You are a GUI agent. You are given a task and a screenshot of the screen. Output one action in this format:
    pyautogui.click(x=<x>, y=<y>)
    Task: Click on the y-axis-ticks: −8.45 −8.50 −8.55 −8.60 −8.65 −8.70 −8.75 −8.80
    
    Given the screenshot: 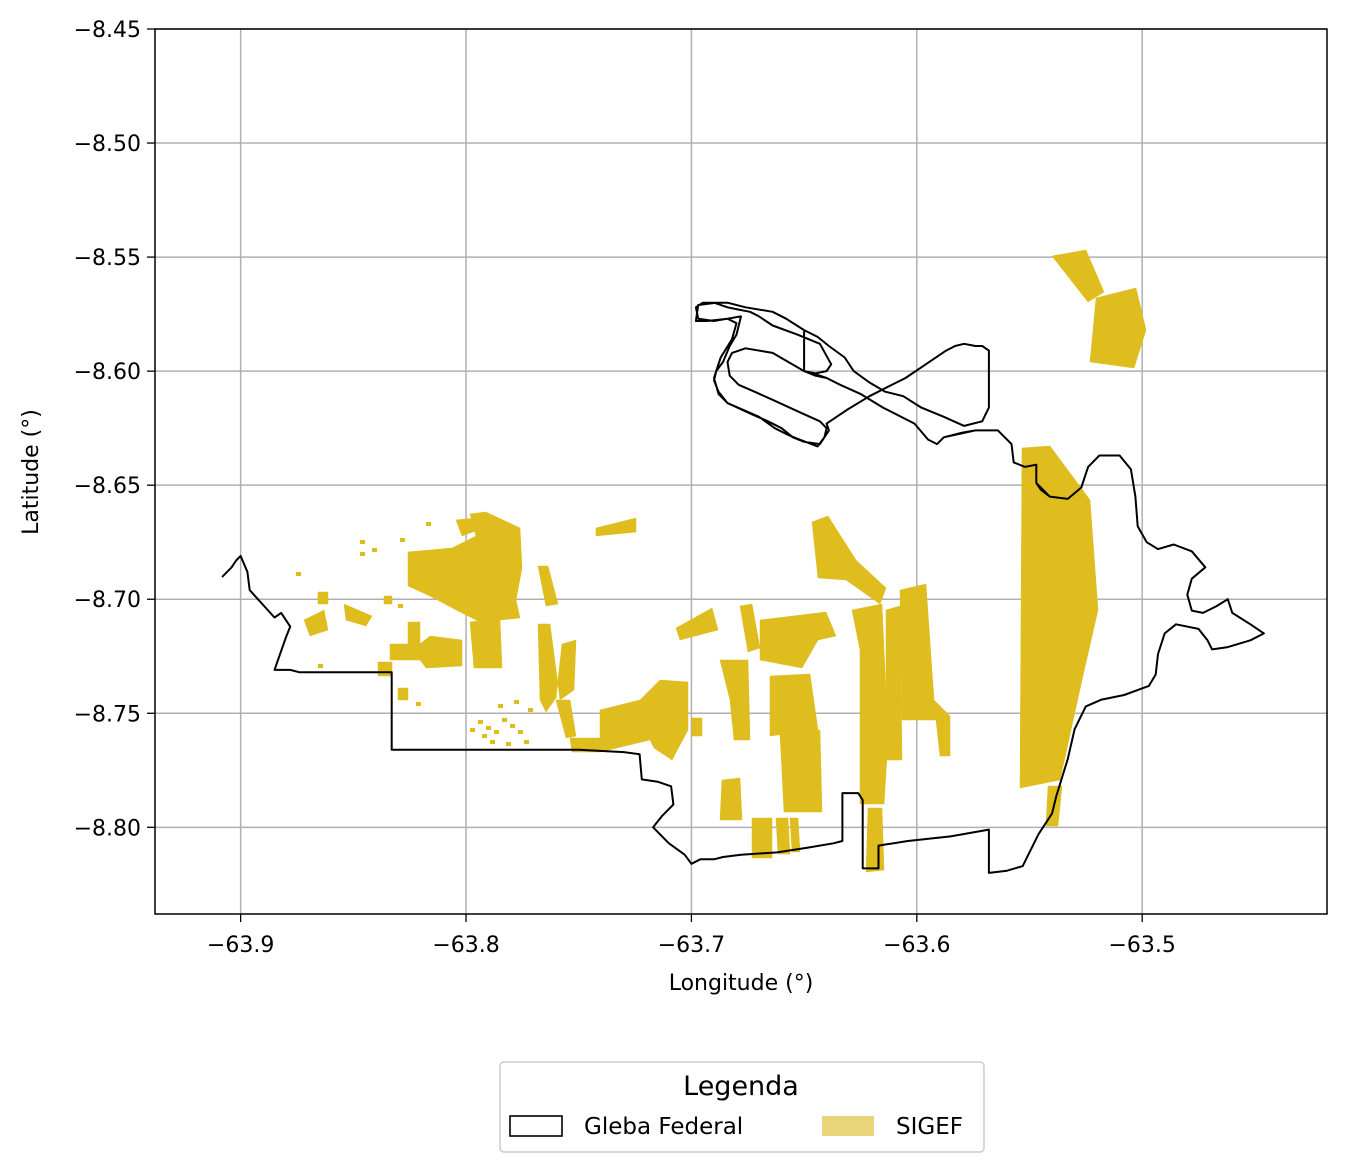 What is the action you would take?
    pyautogui.click(x=114, y=429)
    